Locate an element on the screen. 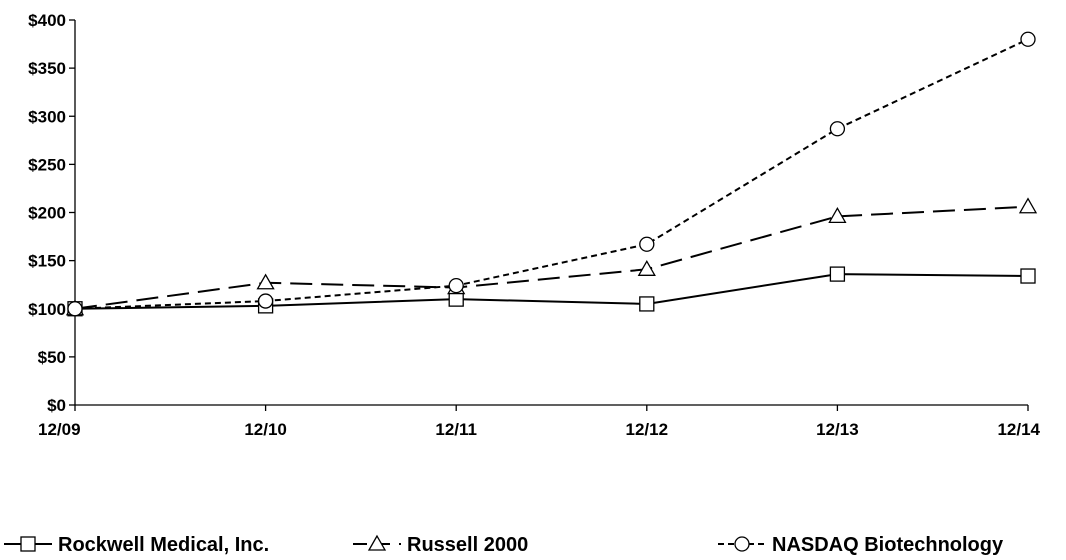  x-axis-ticks: 12/09 12/10 12/11 12/12 12/13 12/14 is located at coordinates (539, 422).